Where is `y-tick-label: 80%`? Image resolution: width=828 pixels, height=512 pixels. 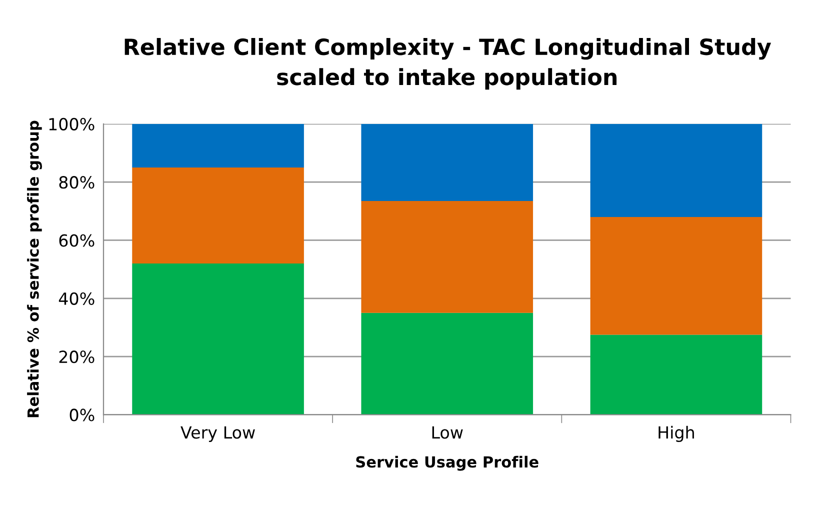
y-tick-label: 80% is located at coordinates (76, 182).